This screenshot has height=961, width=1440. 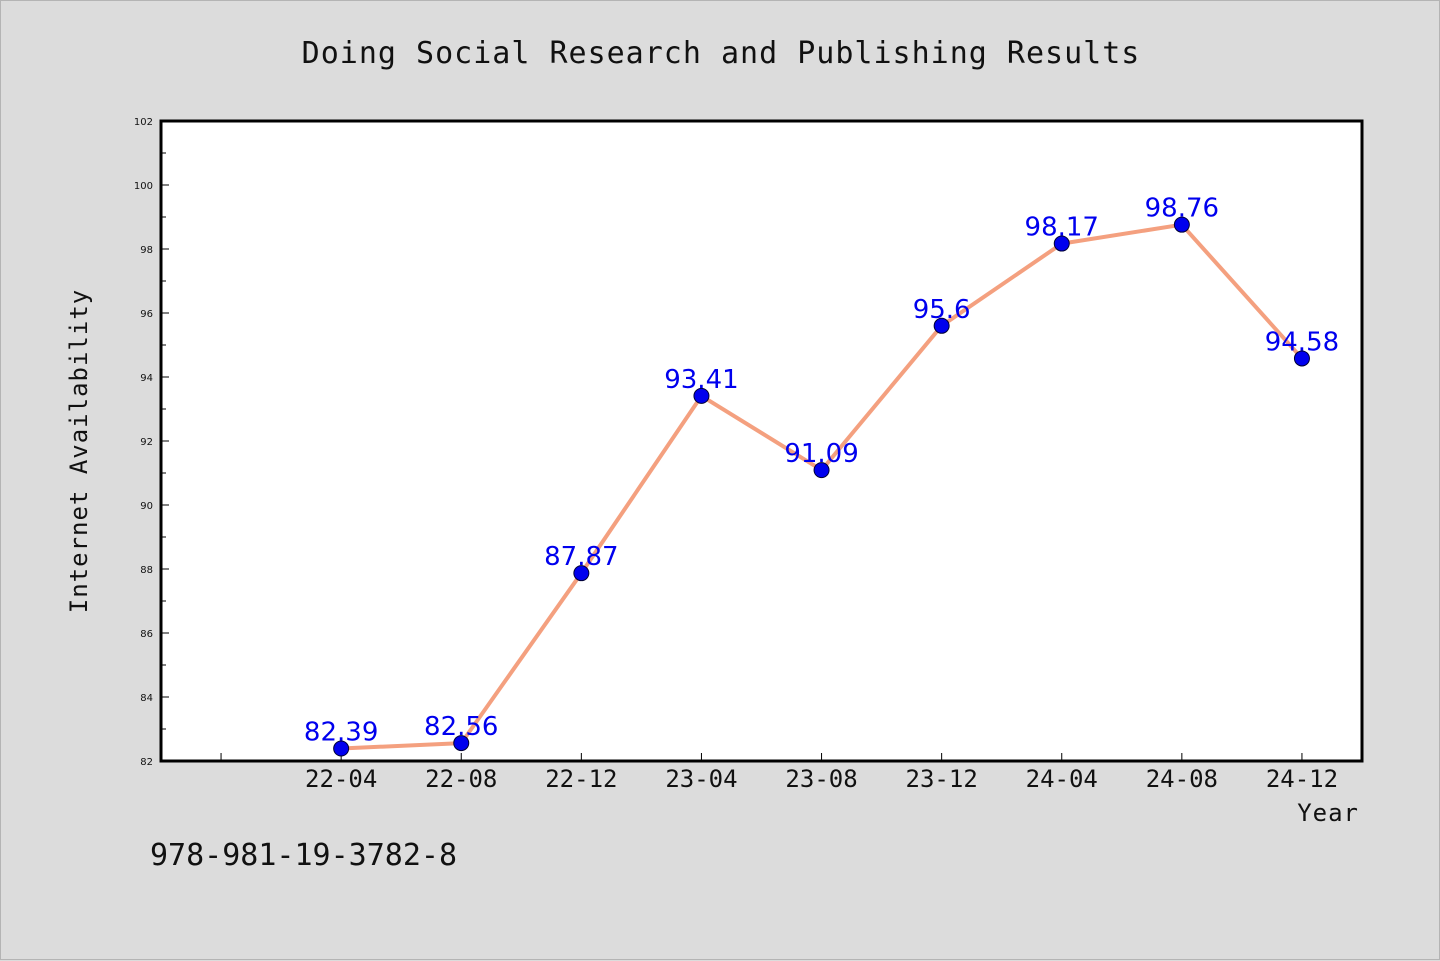 What do you see at coordinates (1182, 209) in the screenshot?
I see `data-label: 98.76` at bounding box center [1182, 209].